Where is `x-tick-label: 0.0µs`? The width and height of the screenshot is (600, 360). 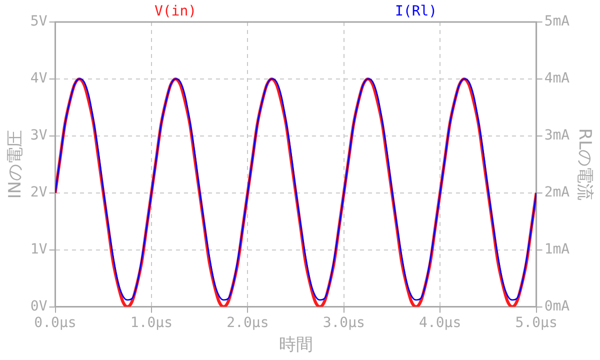
x-tick-label: 0.0µs is located at coordinates (55, 322).